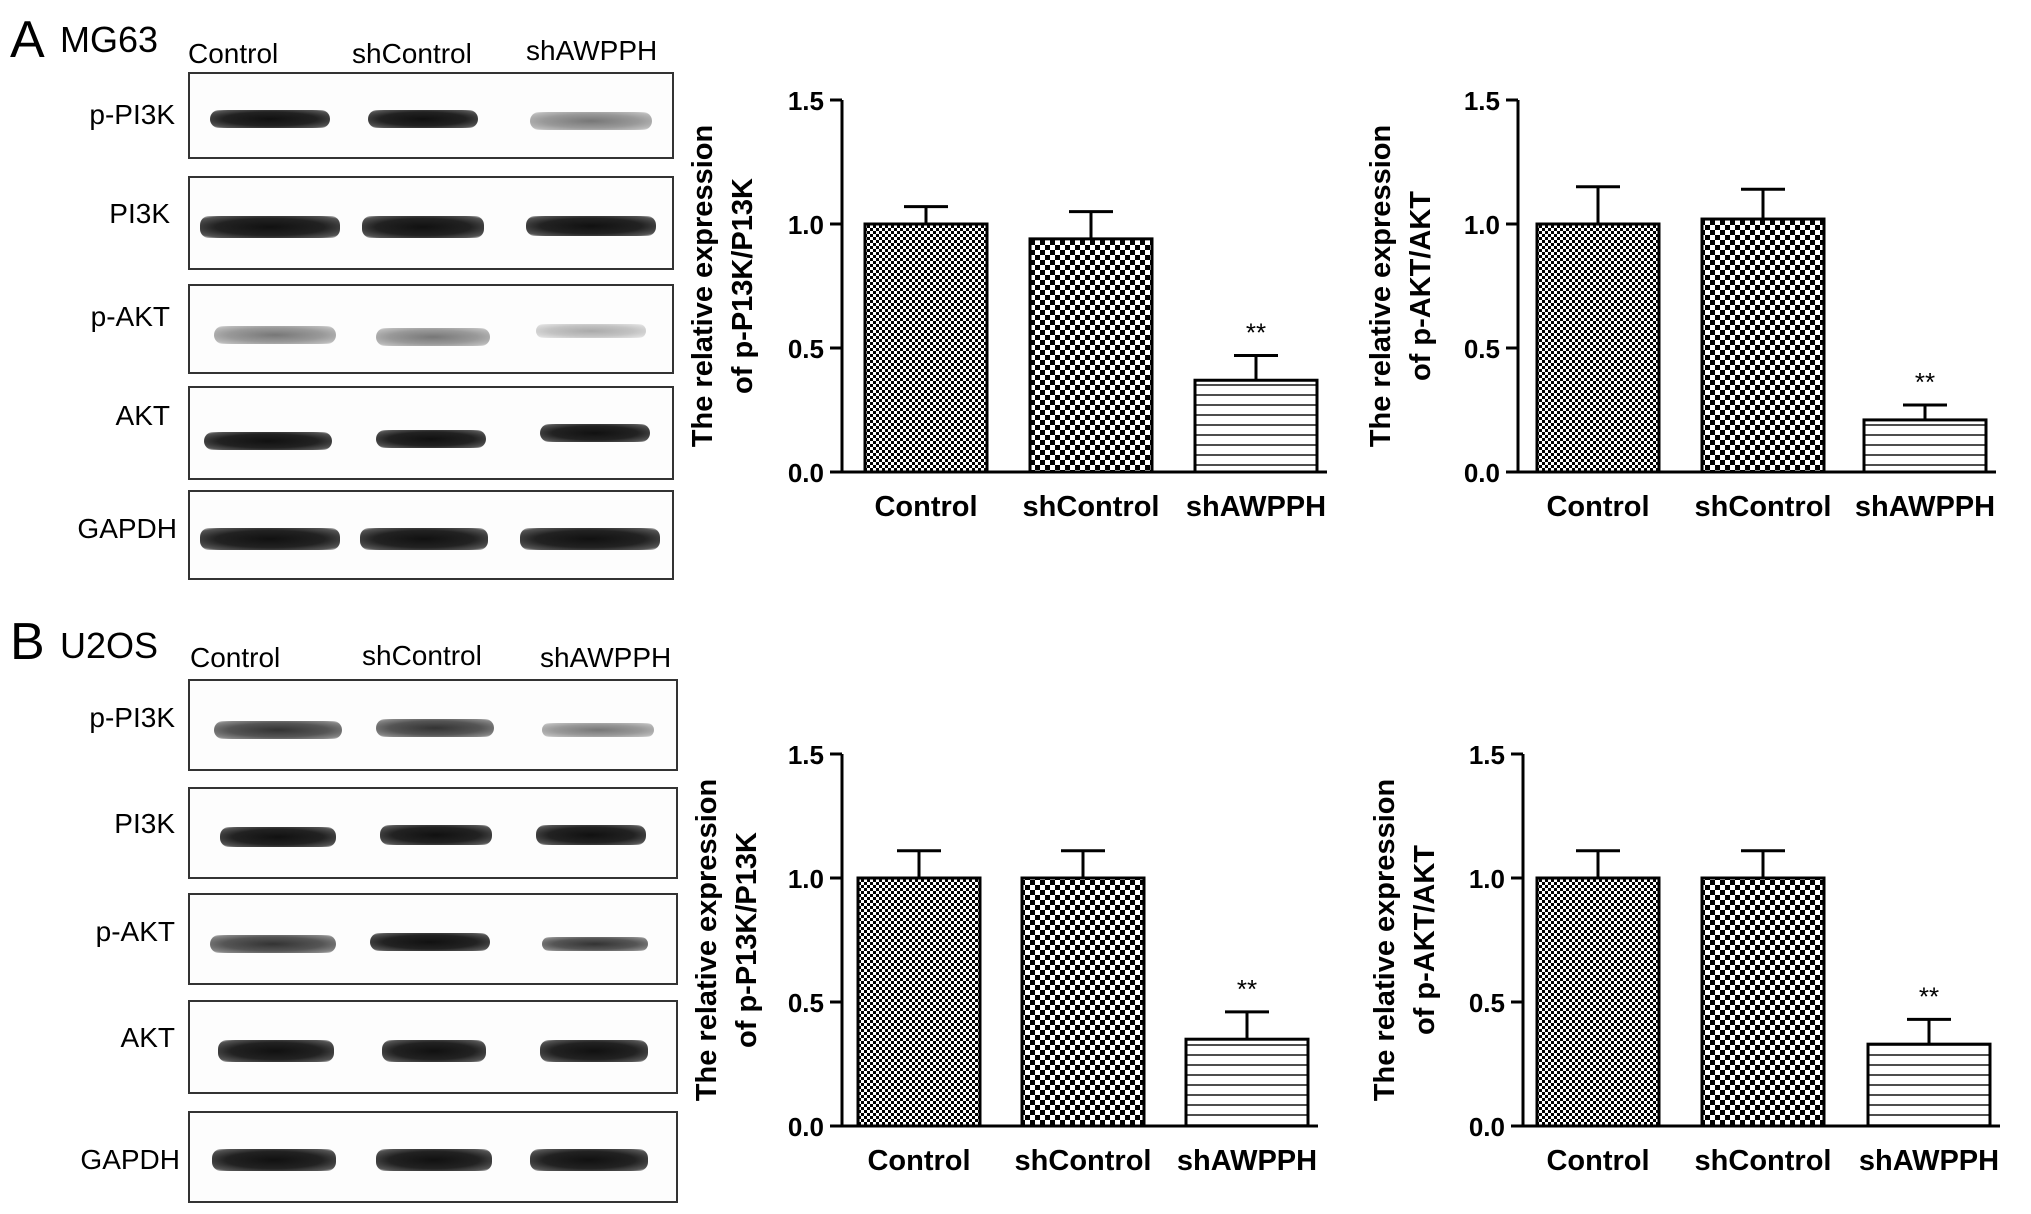 The width and height of the screenshot is (2031, 1214). Describe the element at coordinates (422, 655) in the screenshot. I see `panel-b-lane-shcontrol: shControl` at that location.